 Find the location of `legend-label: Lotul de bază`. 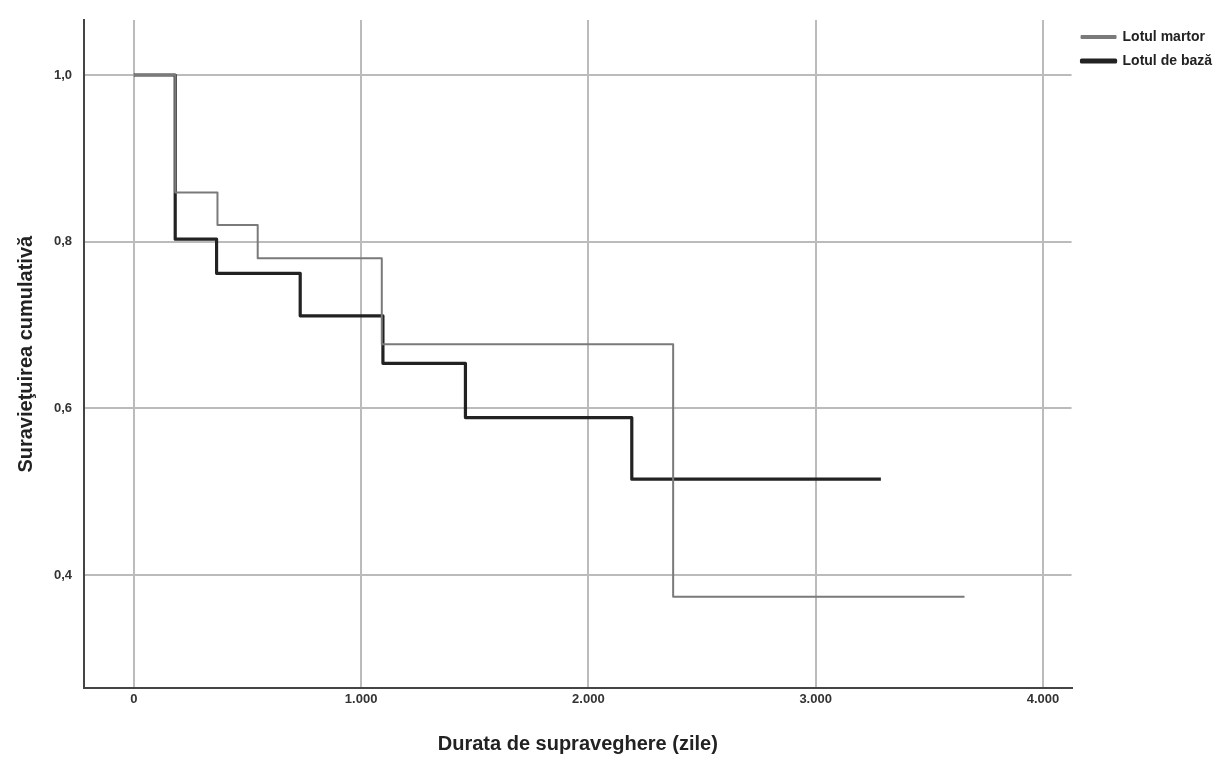

legend-label: Lotul de bază is located at coordinates (1167, 59).